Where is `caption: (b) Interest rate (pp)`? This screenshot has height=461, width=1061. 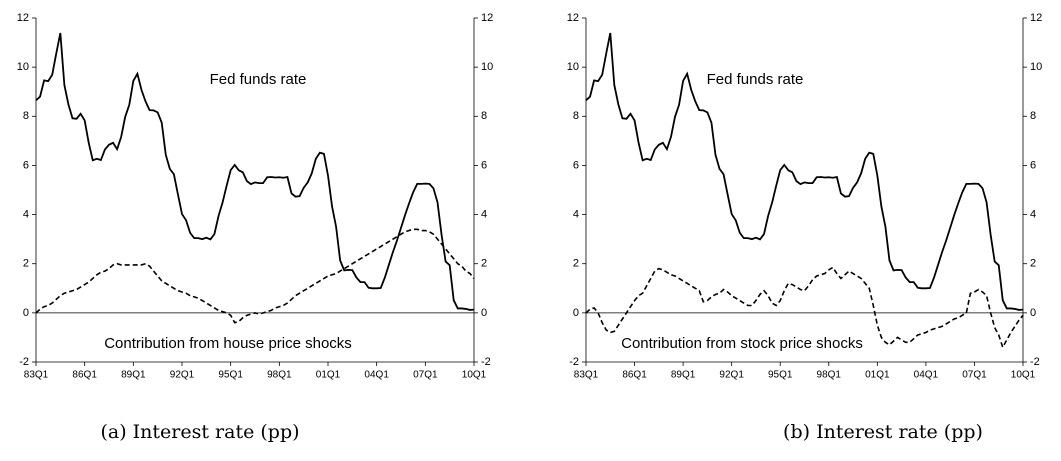 caption: (b) Interest rate (pp) is located at coordinates (883, 432).